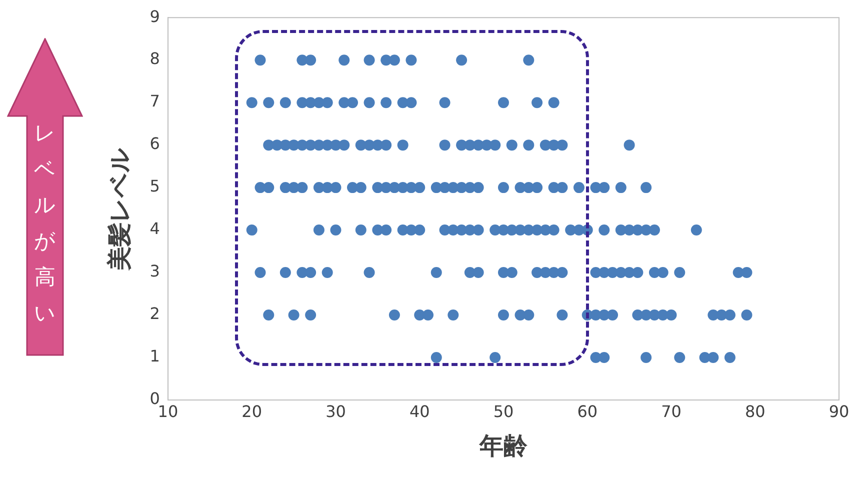 The image size is (859, 477). I want to click on x-tick-label: 50, so click(503, 411).